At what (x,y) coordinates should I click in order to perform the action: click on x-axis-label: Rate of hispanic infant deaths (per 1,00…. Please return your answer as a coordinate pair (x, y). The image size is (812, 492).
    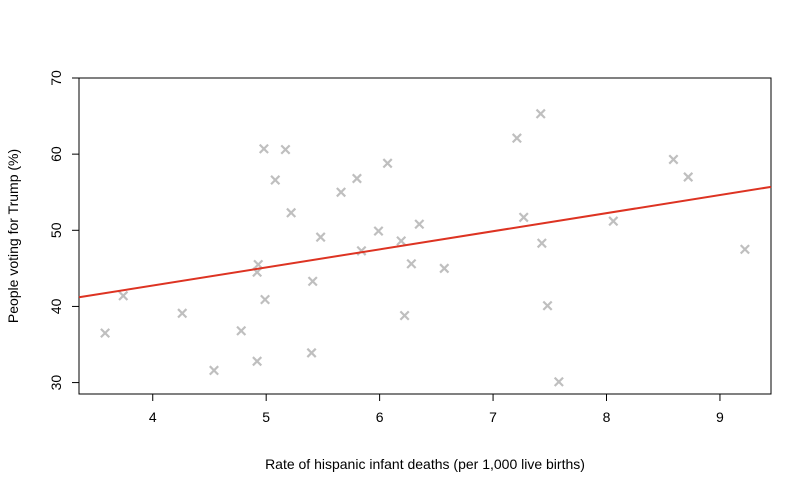
    Looking at the image, I should click on (425, 464).